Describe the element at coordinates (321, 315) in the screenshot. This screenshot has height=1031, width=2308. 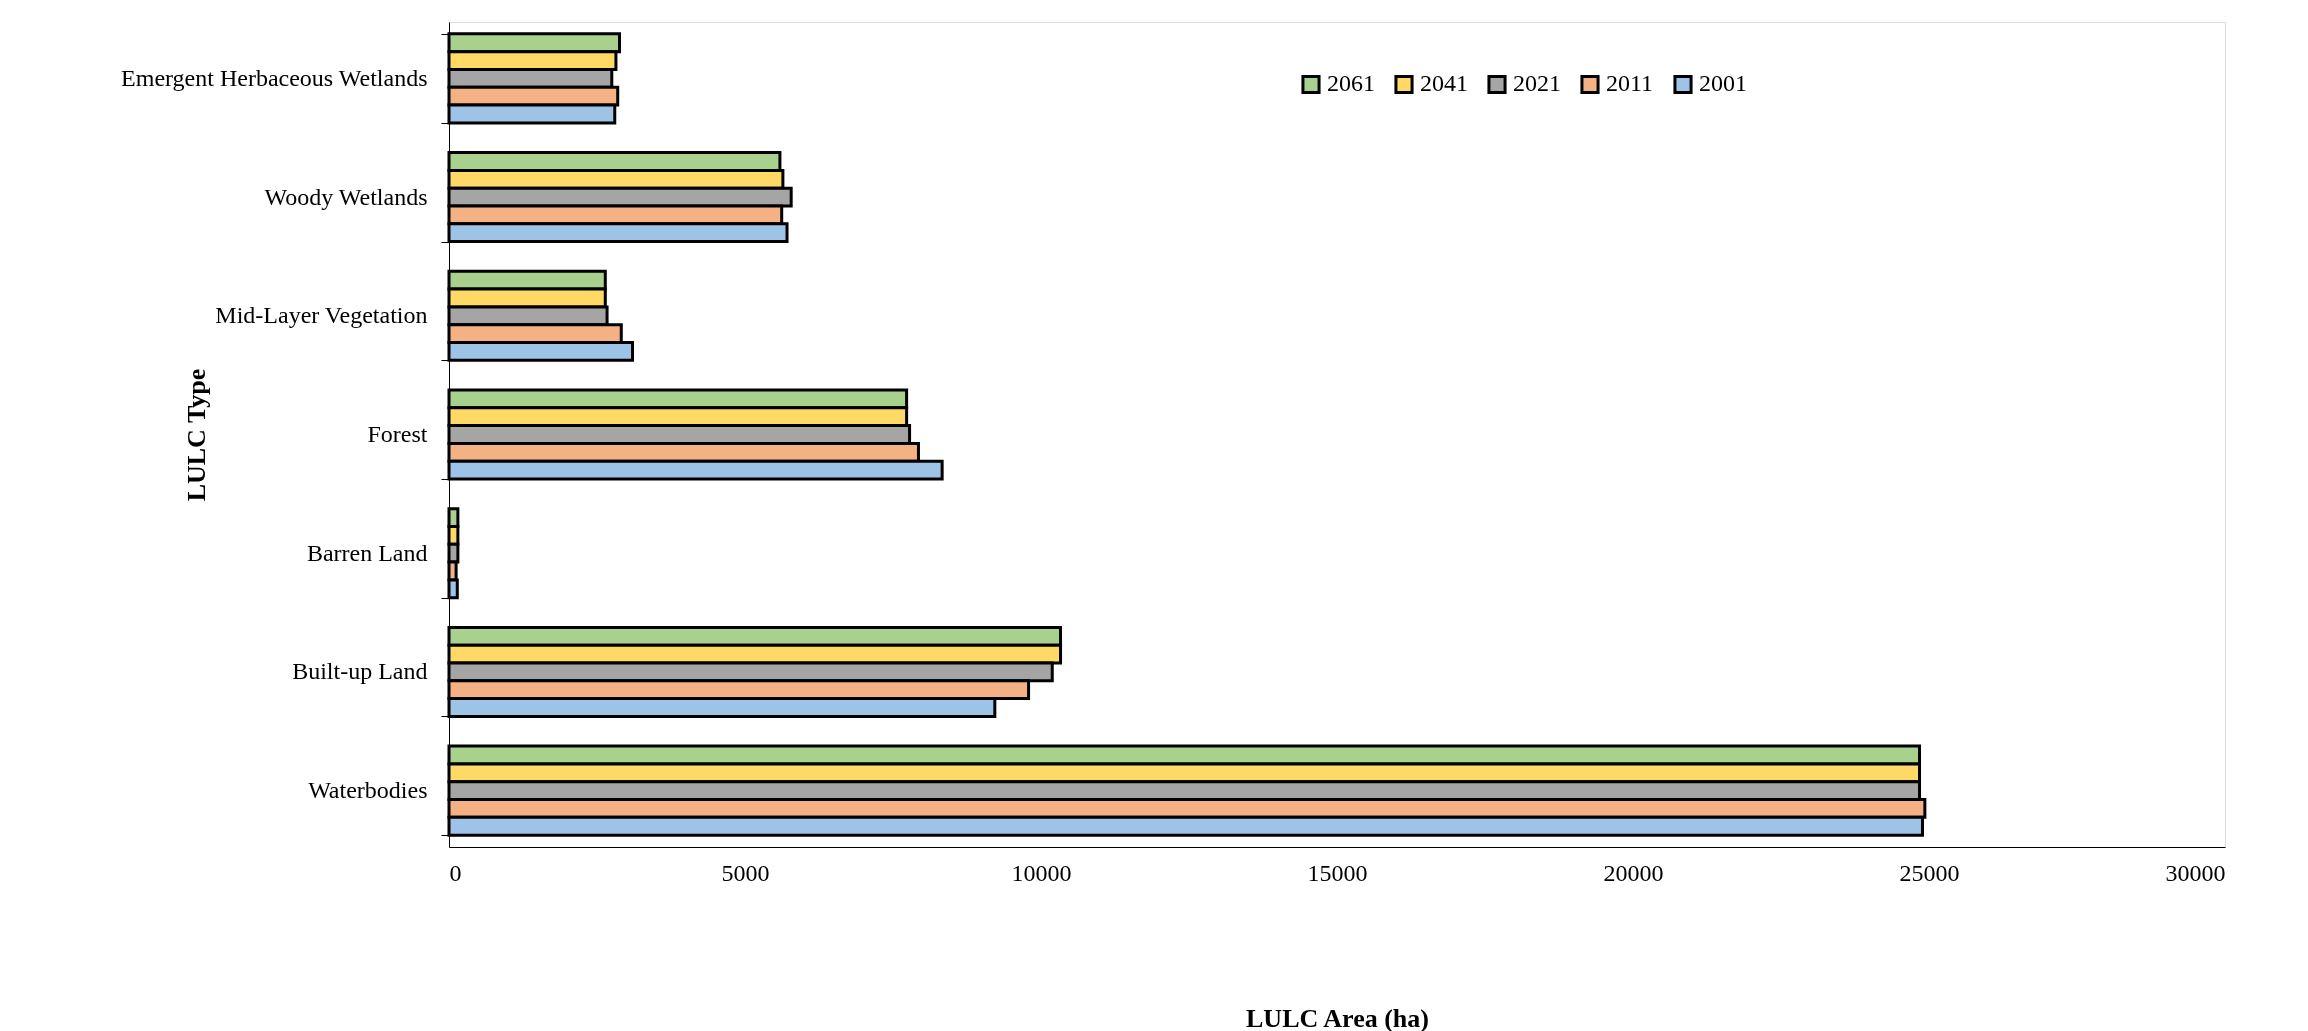
I see `y-tick-label: Mid-Layer Vegetation` at that location.